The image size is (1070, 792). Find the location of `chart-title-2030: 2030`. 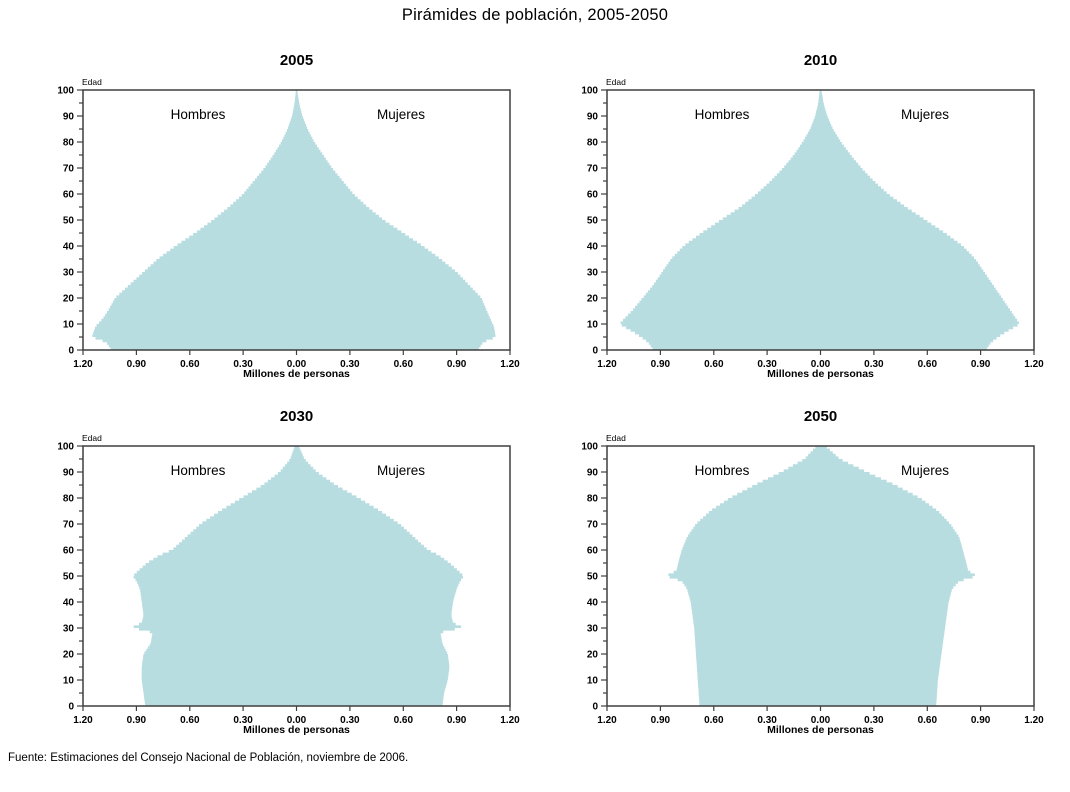

chart-title-2030: 2030 is located at coordinates (296, 416).